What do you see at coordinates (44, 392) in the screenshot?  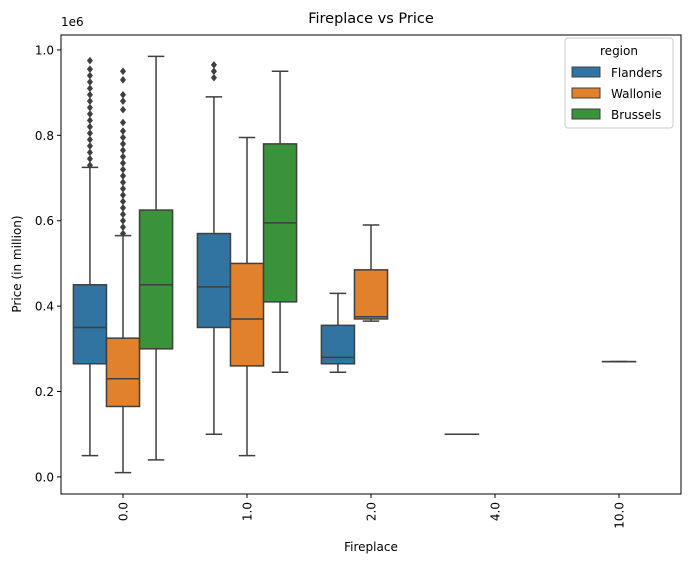 I see `y-tick-label: 0.2` at bounding box center [44, 392].